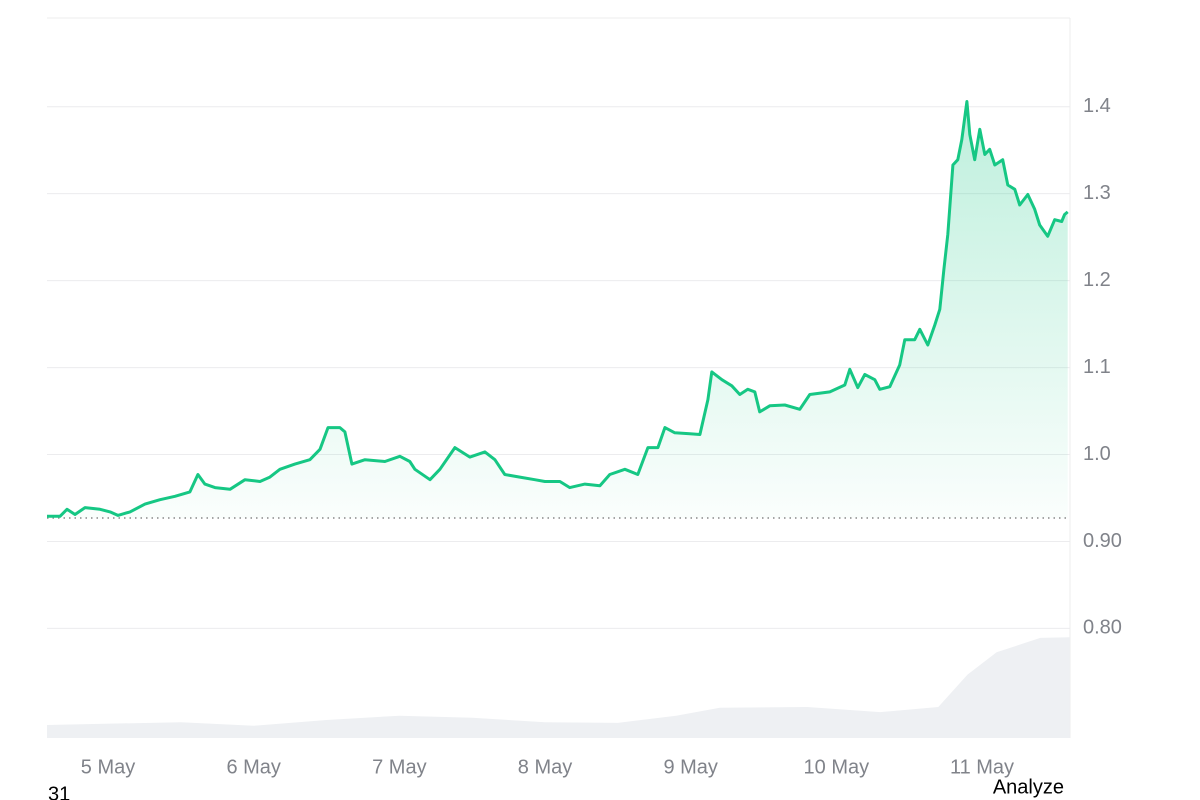 Image resolution: width=1200 pixels, height=800 pixels. Describe the element at coordinates (1097, 280) in the screenshot. I see `y-tick-label: 1.2` at that location.